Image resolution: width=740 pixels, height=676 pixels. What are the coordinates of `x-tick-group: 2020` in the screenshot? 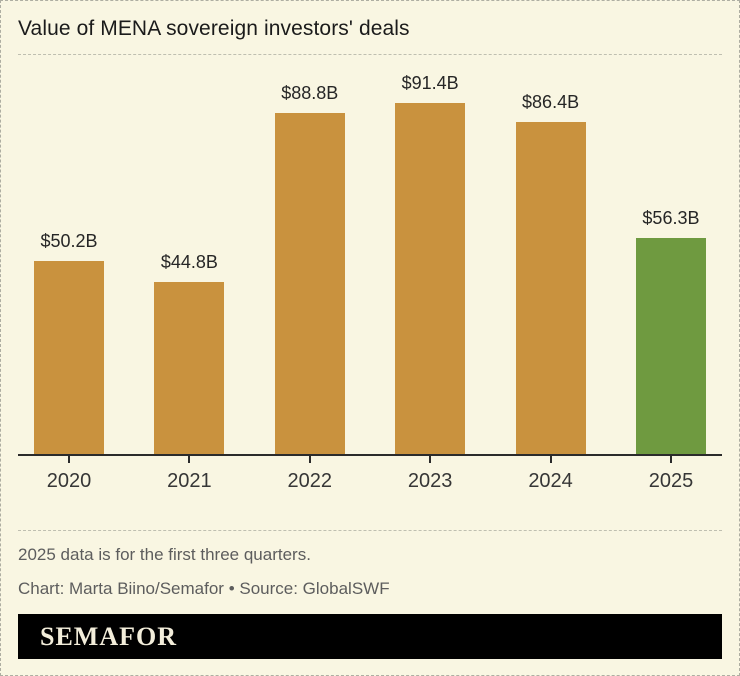 It's located at (69, 474).